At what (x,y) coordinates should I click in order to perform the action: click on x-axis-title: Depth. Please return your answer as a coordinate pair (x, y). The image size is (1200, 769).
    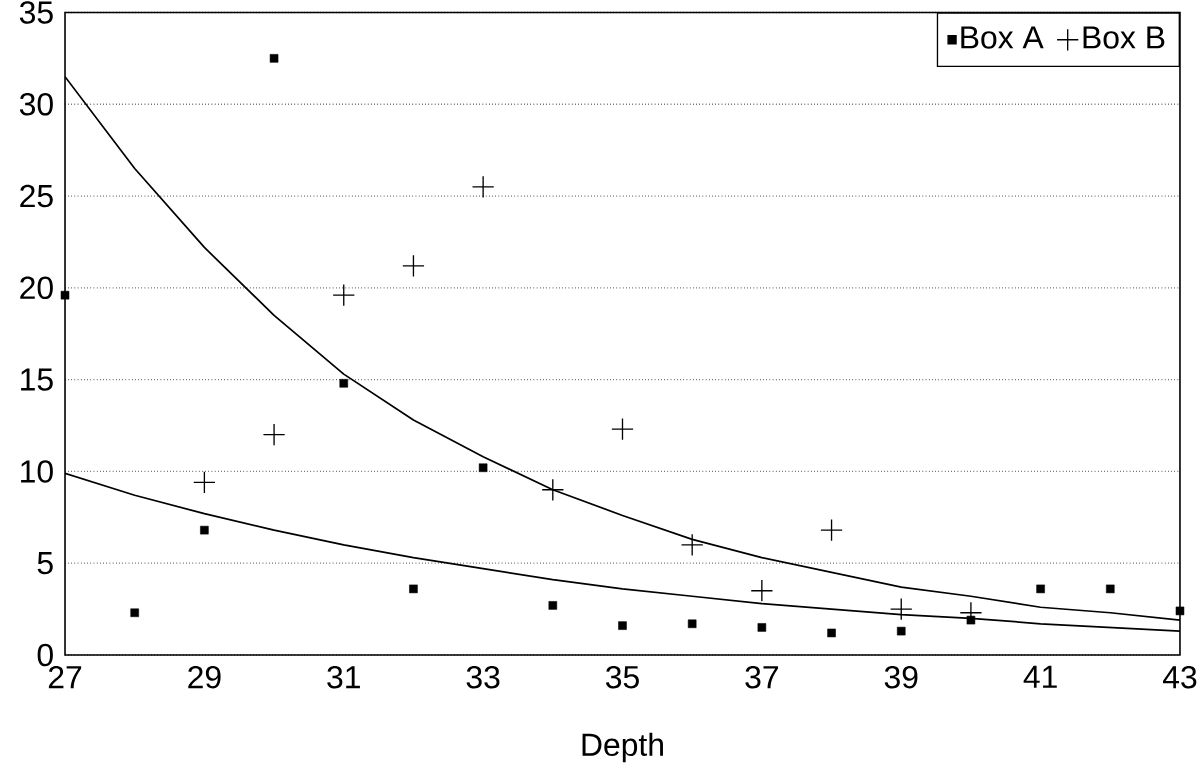
    Looking at the image, I should click on (622, 747).